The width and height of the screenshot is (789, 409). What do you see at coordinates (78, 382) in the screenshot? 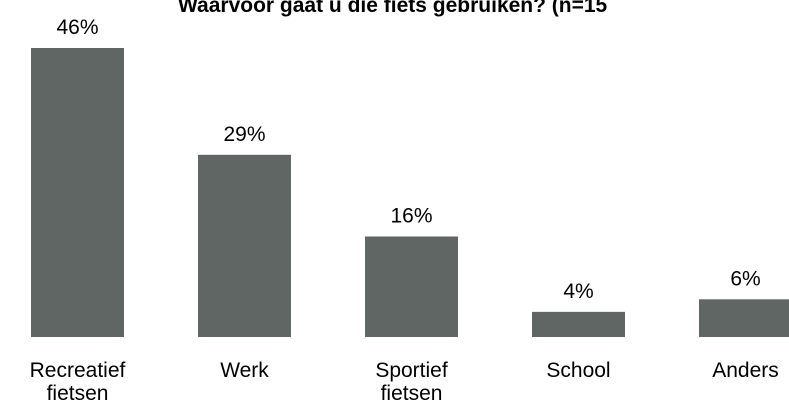
I see `category-label-0: Recreatief fietsen` at bounding box center [78, 382].